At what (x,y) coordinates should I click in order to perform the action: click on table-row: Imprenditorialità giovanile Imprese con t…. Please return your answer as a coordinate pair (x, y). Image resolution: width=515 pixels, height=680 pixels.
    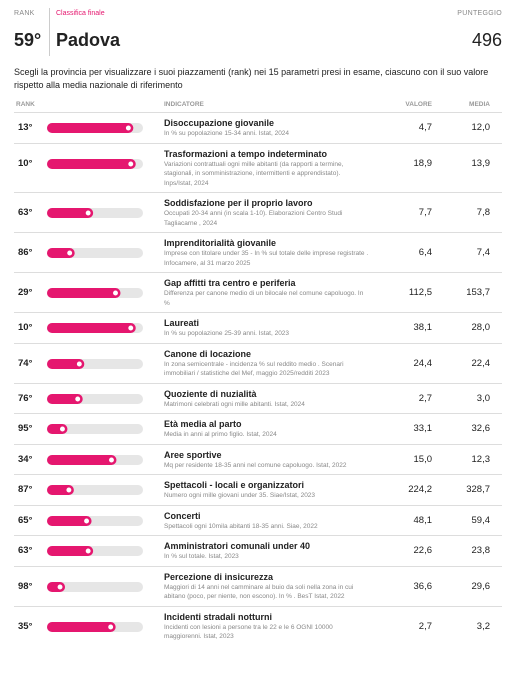
    Looking at the image, I should click on (258, 252).